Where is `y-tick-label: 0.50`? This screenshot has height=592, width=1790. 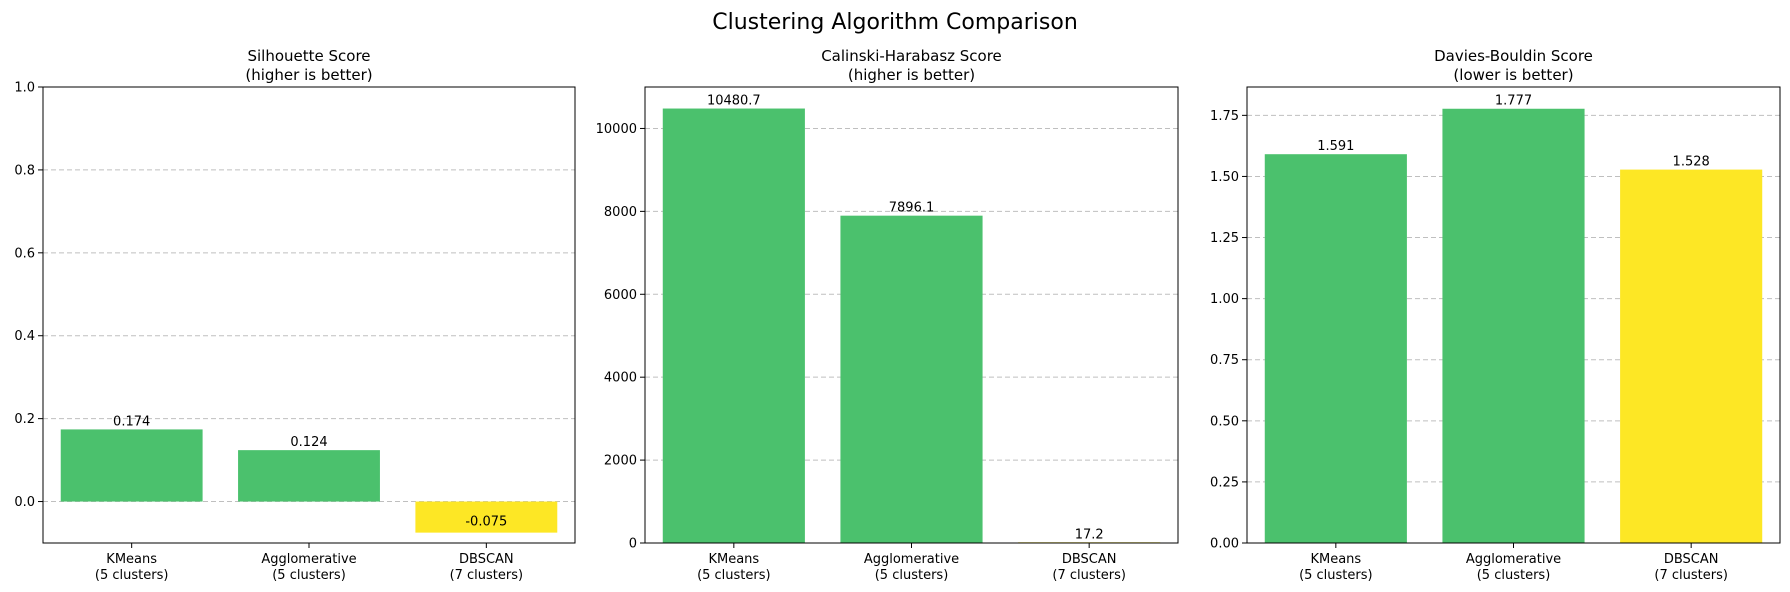 y-tick-label: 0.50 is located at coordinates (1224, 421).